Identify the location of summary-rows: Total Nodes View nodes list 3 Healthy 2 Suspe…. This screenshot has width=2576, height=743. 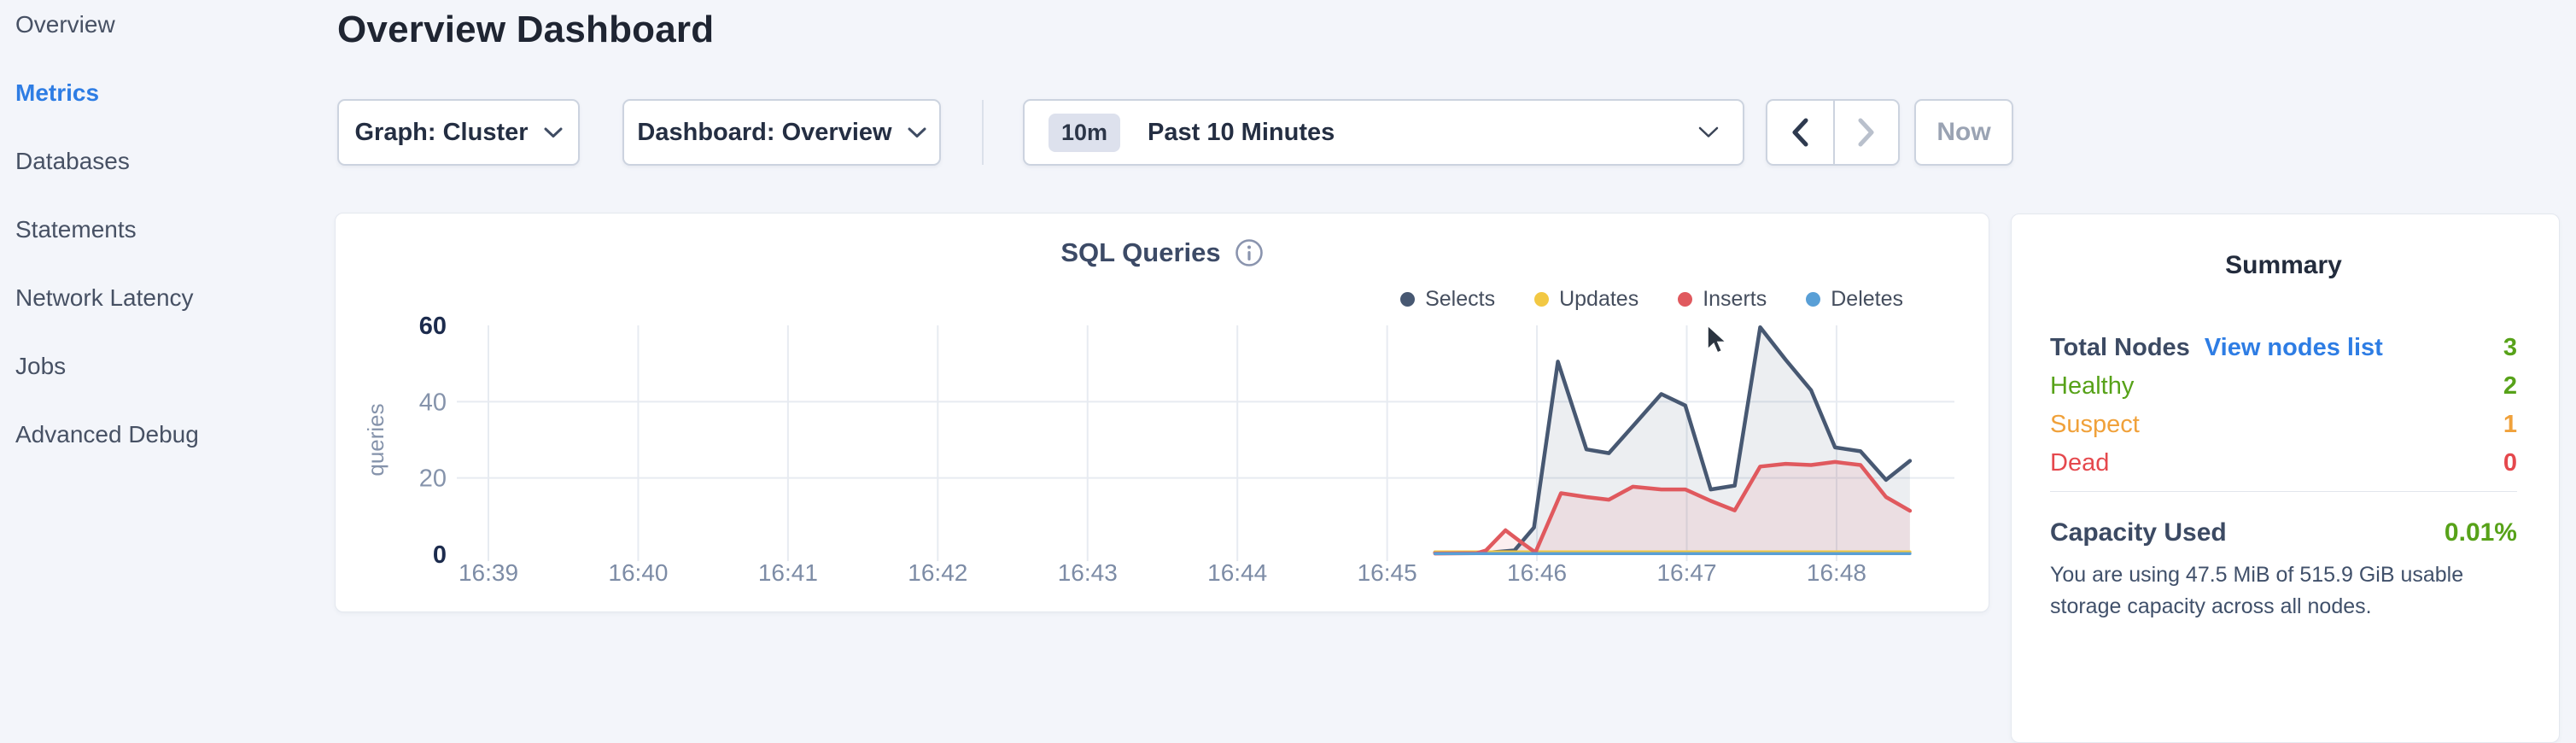
(2283, 406).